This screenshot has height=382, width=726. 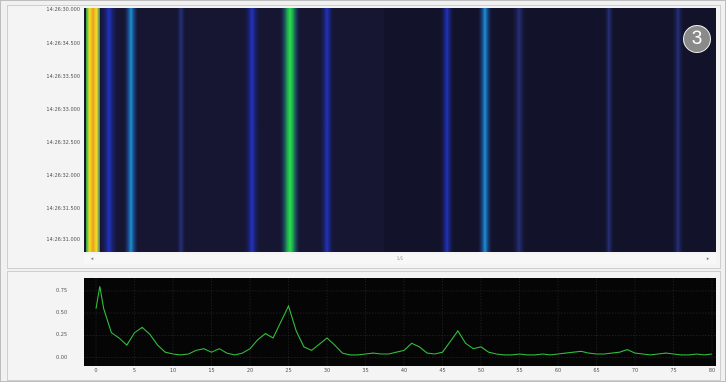 I want to click on x-tick-label: 50, so click(x=481, y=371).